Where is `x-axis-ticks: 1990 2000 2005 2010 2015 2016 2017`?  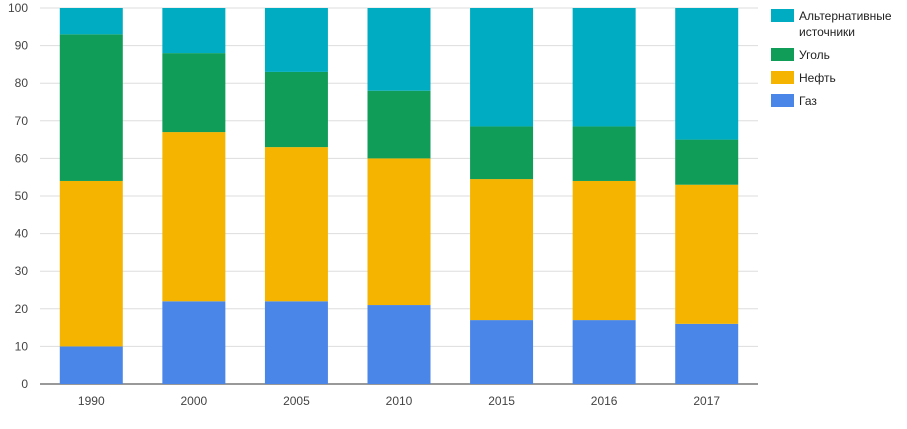
x-axis-ticks: 1990 2000 2005 2010 2015 2016 2017 is located at coordinates (399, 401).